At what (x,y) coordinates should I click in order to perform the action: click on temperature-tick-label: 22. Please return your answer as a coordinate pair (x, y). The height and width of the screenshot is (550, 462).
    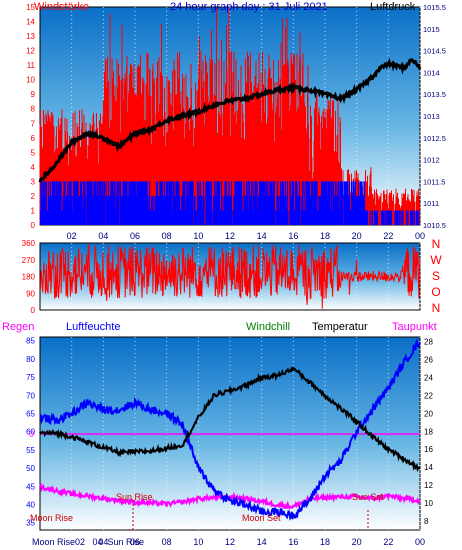
    Looking at the image, I should click on (428, 395).